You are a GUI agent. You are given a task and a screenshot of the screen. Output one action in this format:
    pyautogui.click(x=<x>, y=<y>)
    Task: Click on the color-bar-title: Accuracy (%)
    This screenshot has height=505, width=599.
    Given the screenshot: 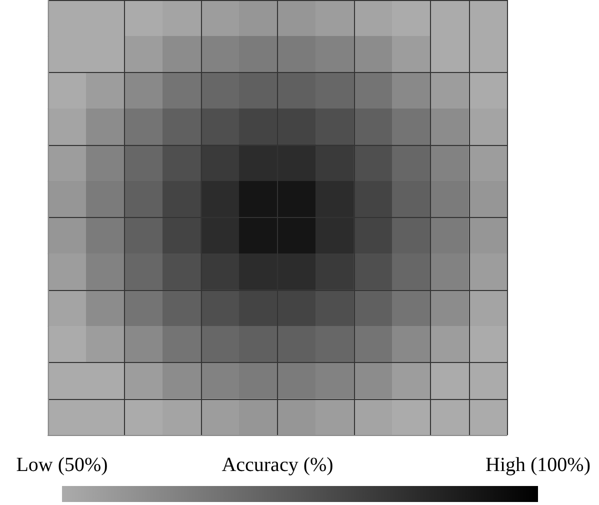 What is the action you would take?
    pyautogui.click(x=278, y=465)
    